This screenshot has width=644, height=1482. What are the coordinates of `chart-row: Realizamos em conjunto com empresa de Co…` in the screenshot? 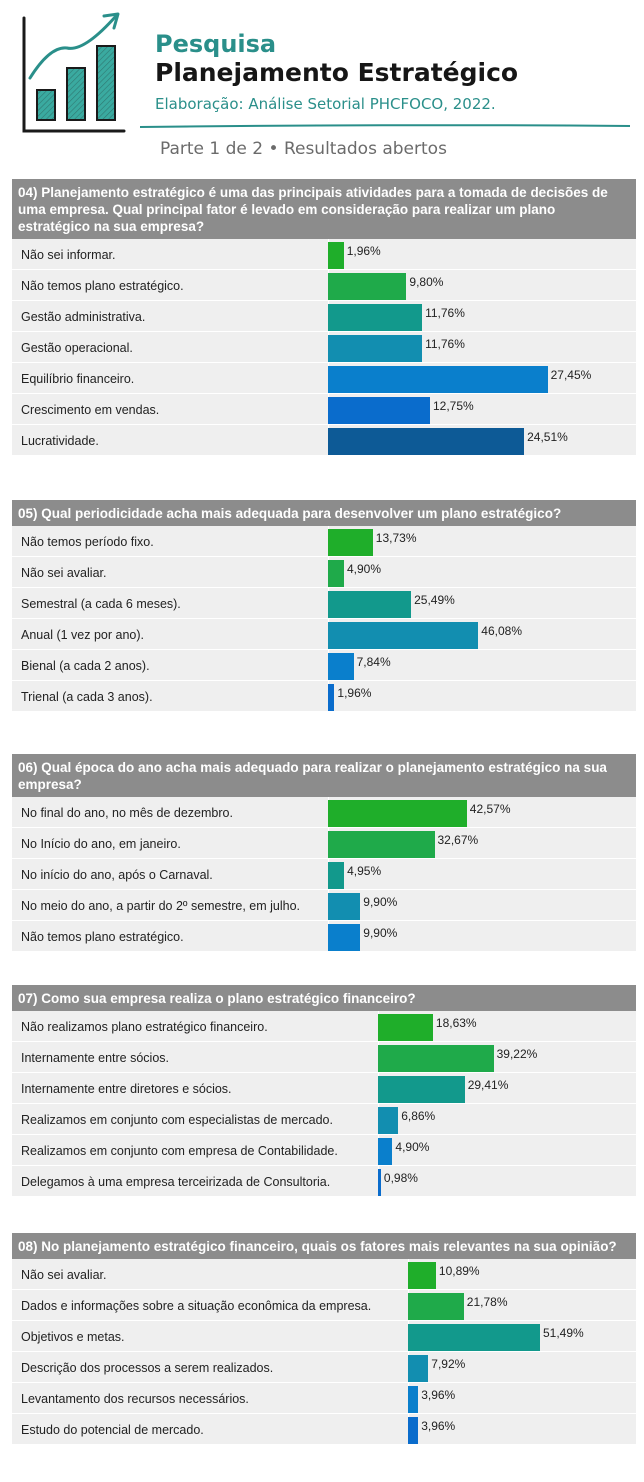 It's located at (324, 1150).